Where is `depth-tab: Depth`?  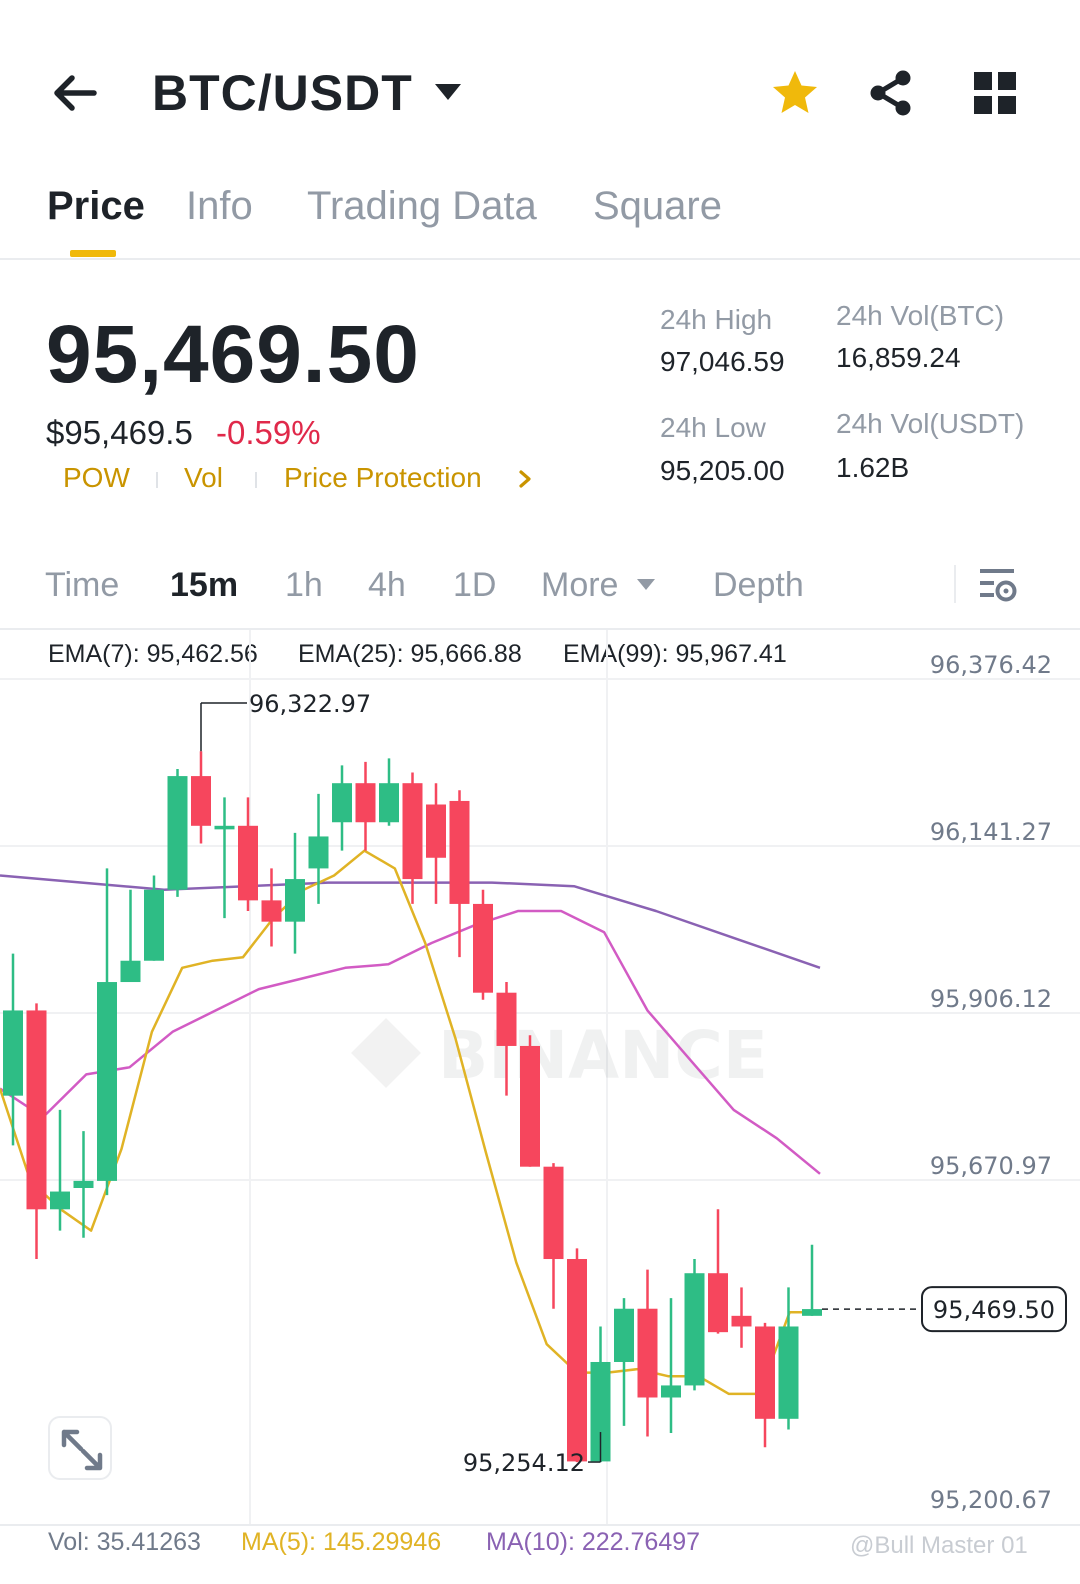 depth-tab: Depth is located at coordinates (758, 585).